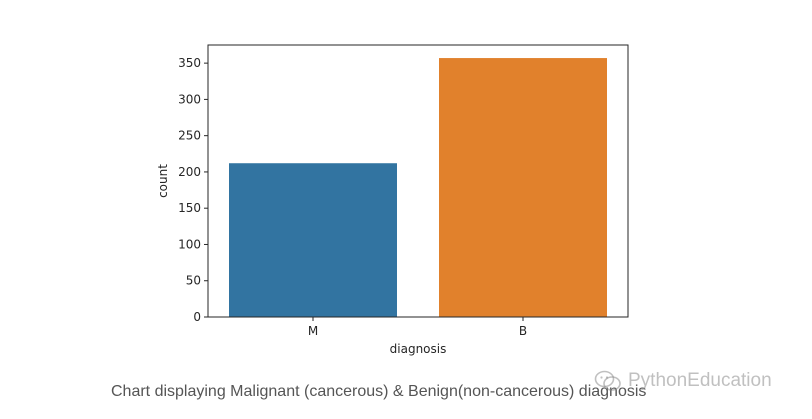 The width and height of the screenshot is (812, 419). Describe the element at coordinates (418, 349) in the screenshot. I see `x-axis-label: diagnosis` at that location.